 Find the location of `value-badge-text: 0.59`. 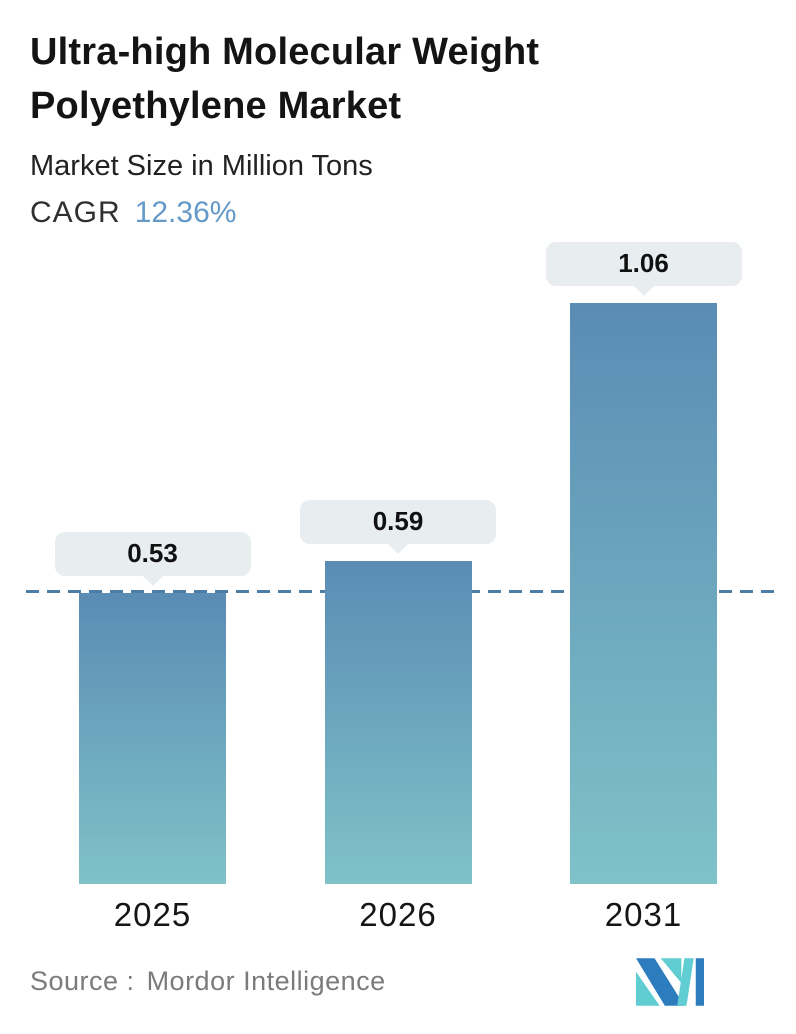

value-badge-text: 0.59 is located at coordinates (398, 521).